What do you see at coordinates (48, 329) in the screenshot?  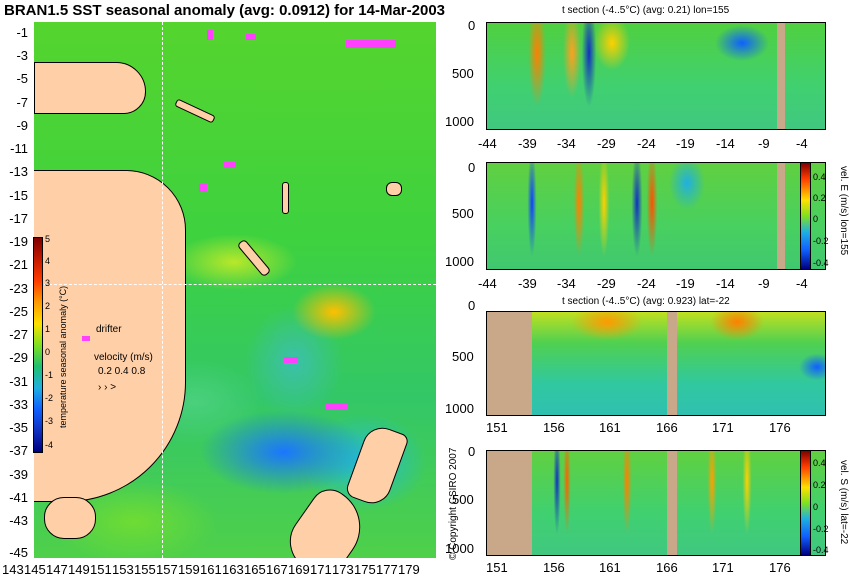 I see `colorbar-tick: 1` at bounding box center [48, 329].